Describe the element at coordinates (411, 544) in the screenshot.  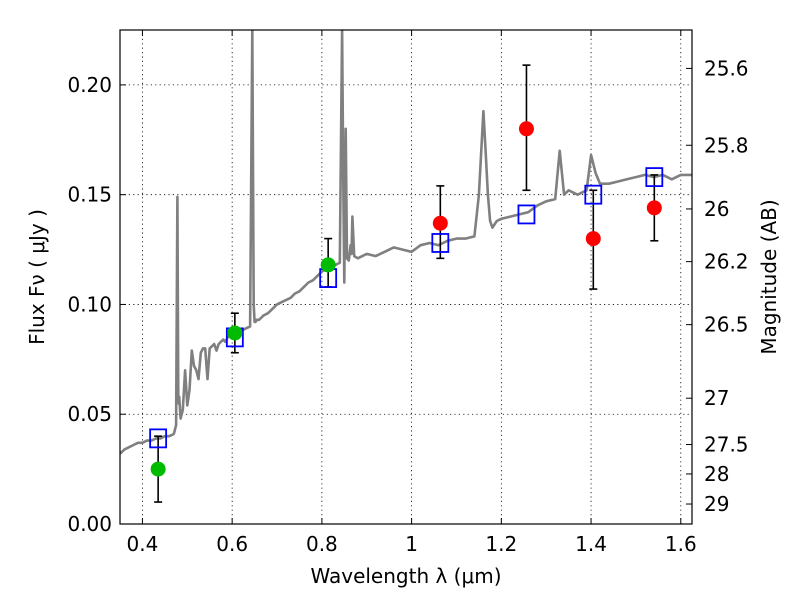
I see `x-tick-label: 1` at that location.